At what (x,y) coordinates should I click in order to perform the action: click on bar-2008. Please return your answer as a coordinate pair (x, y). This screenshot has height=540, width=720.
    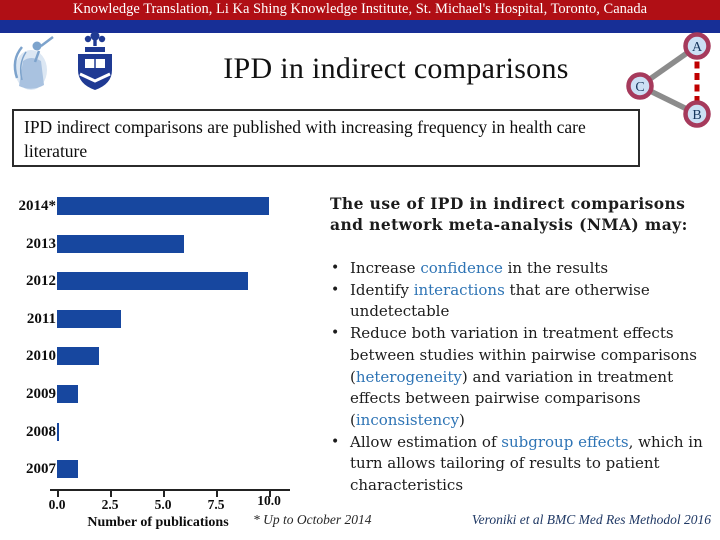
    Looking at the image, I should click on (58, 431).